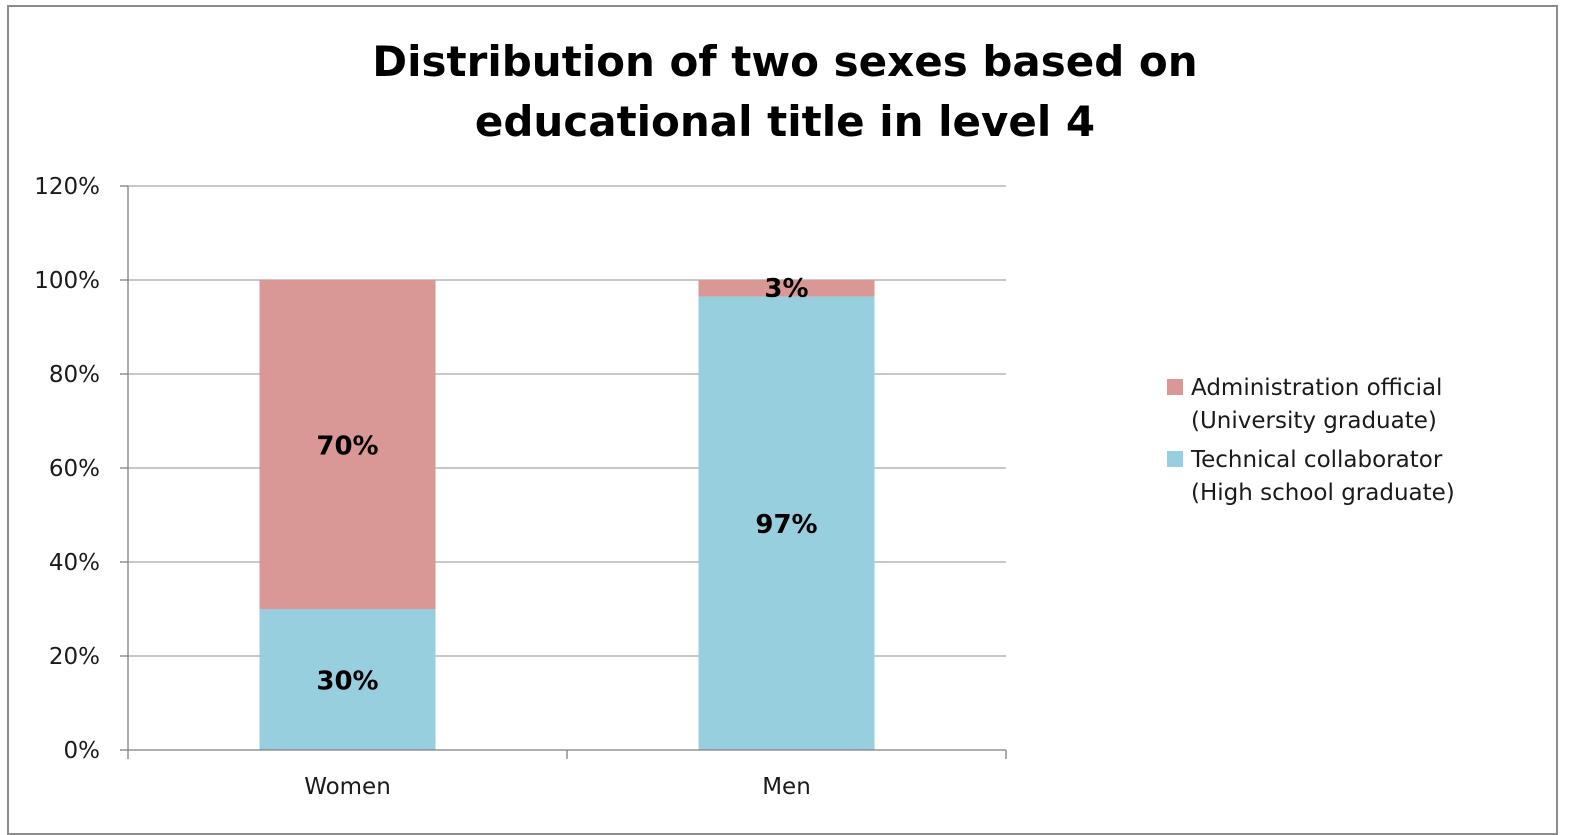 This screenshot has height=835, width=1585. I want to click on data-label: 97%, so click(786, 525).